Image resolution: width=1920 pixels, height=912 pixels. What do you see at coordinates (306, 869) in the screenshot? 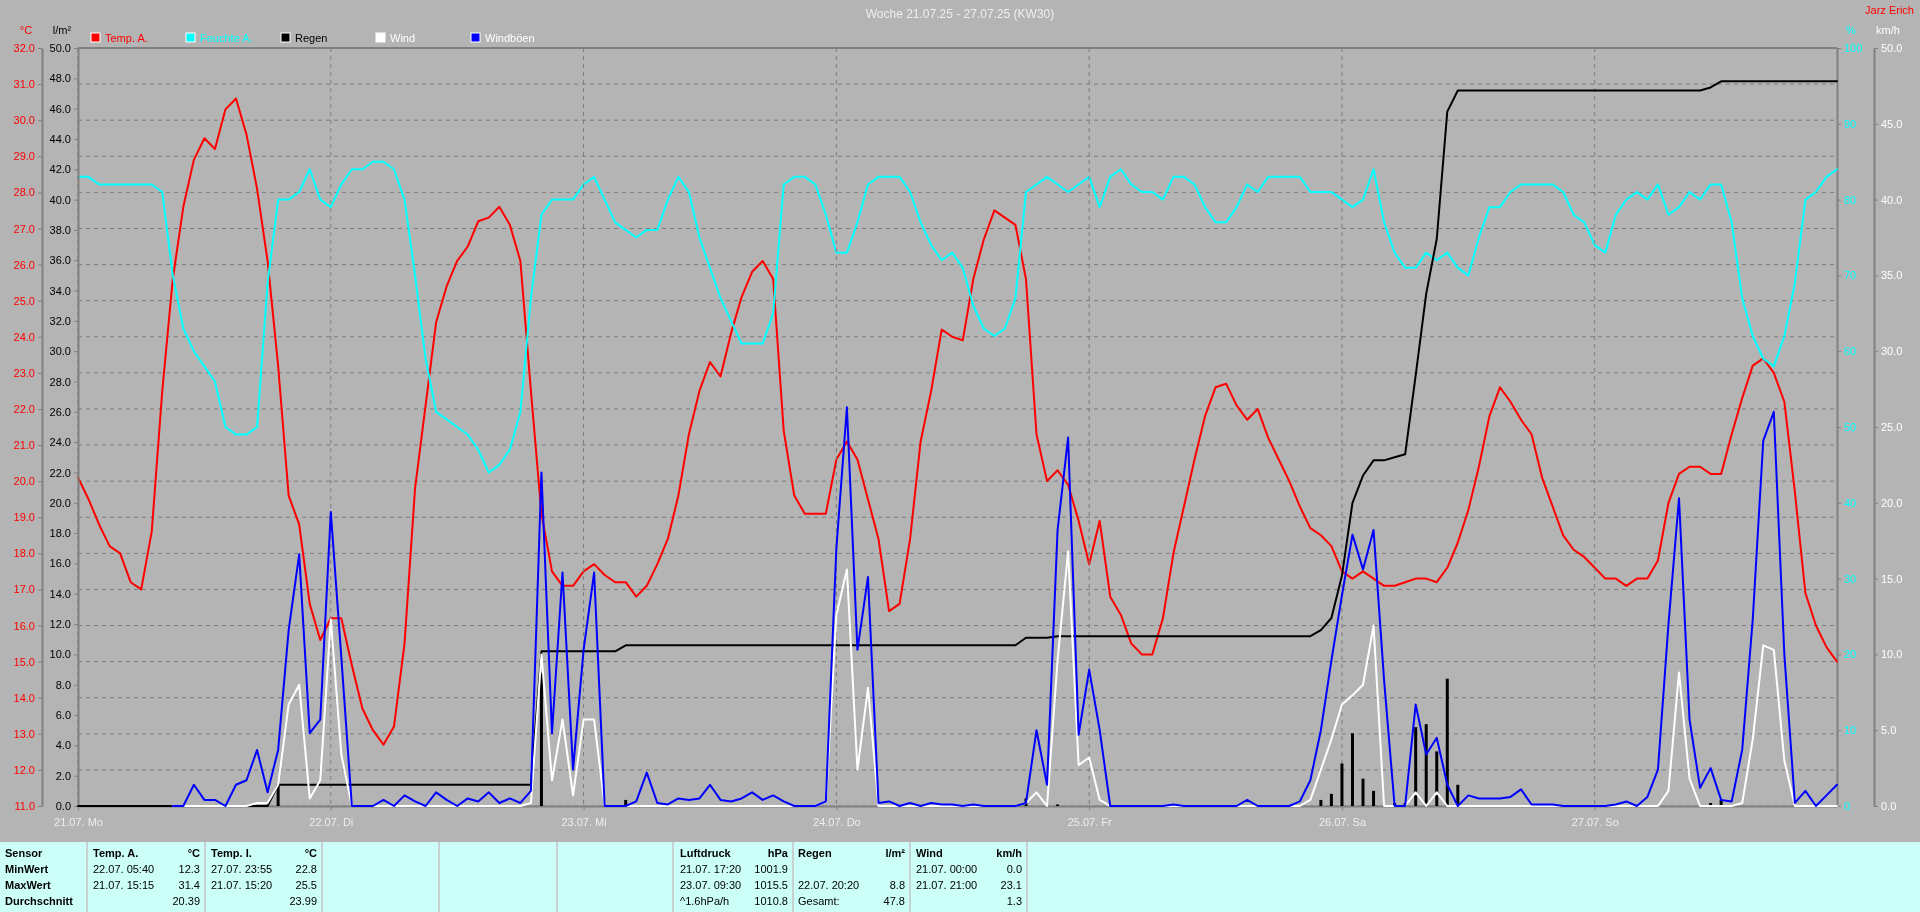
I see `text: 22.8` at bounding box center [306, 869].